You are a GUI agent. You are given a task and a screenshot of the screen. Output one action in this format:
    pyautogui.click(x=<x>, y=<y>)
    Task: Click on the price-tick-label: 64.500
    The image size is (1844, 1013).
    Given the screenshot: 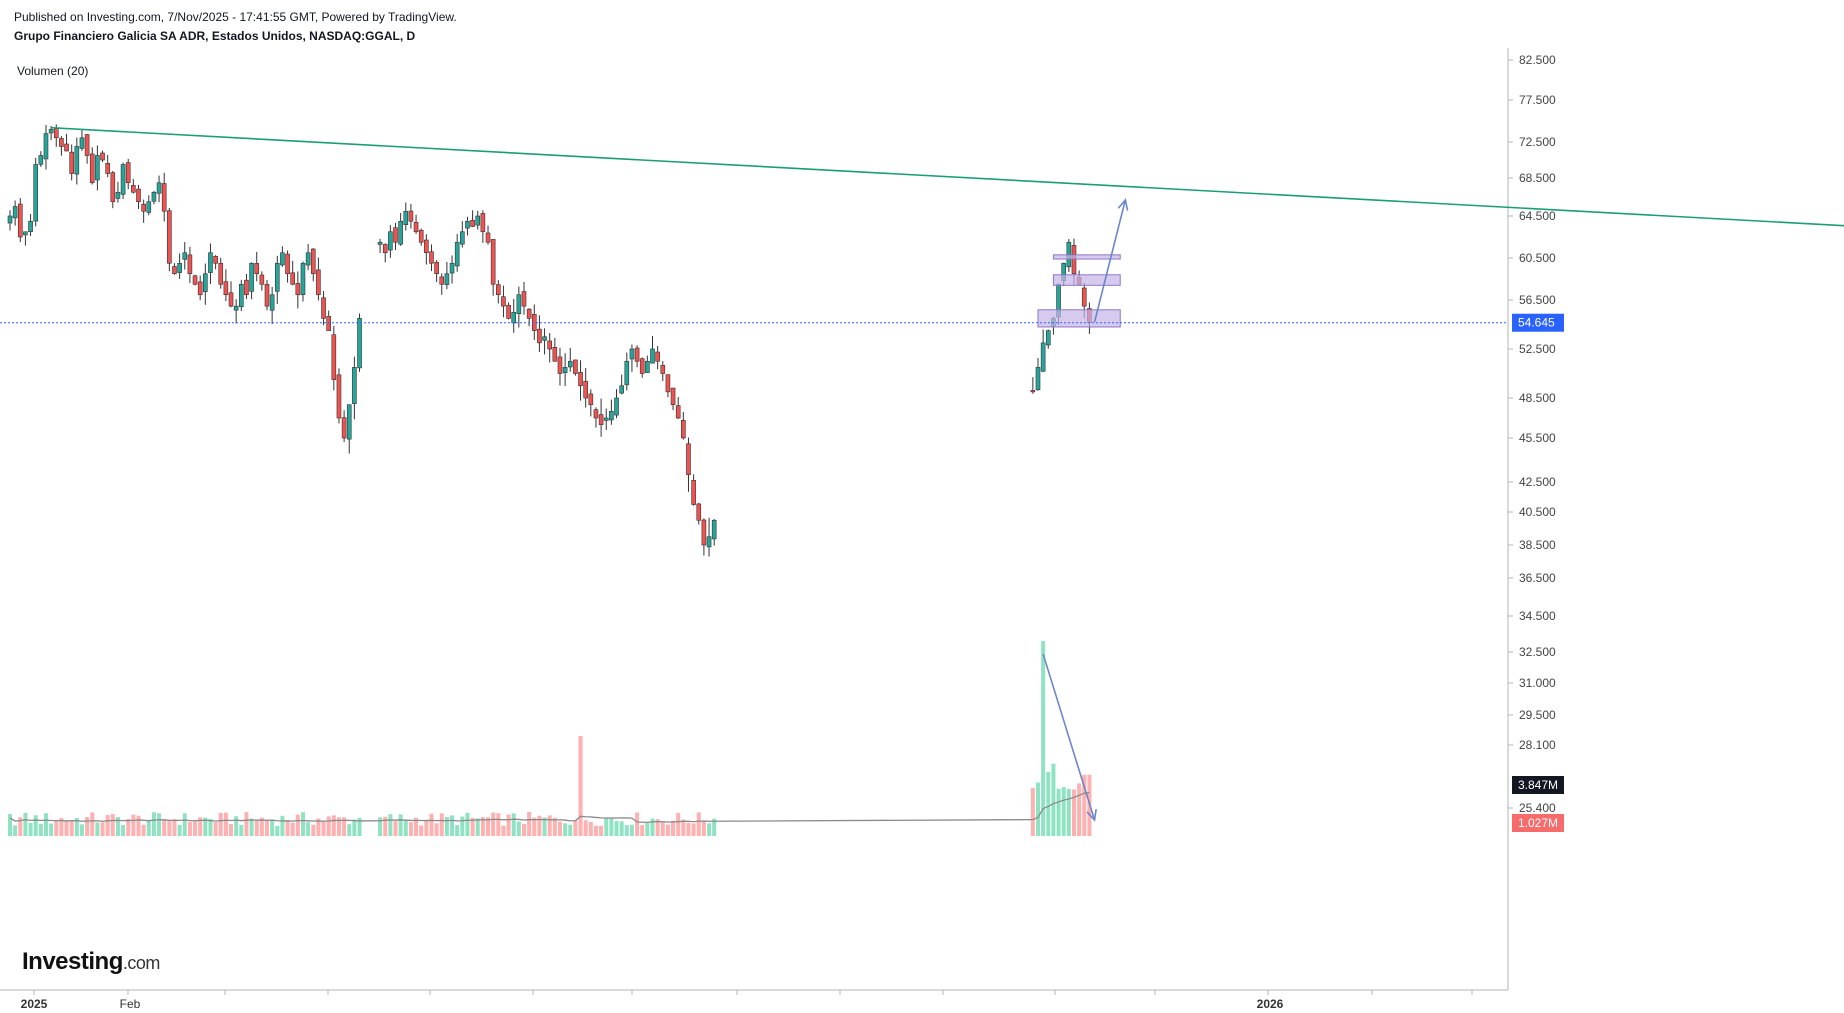 What is the action you would take?
    pyautogui.click(x=1537, y=216)
    